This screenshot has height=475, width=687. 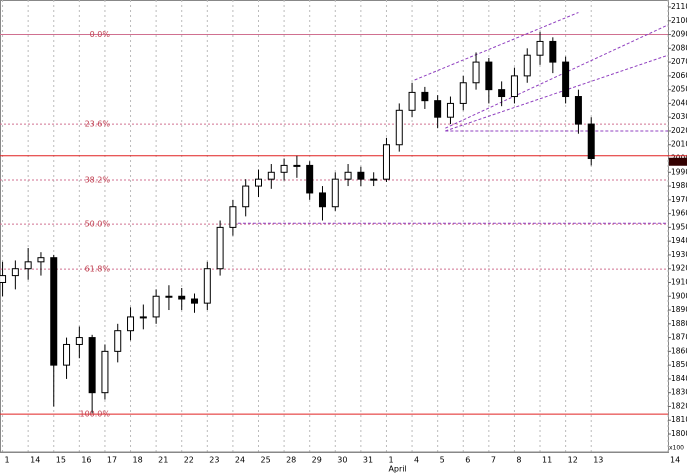 I want to click on x-tick-label: 16, so click(x=86, y=460).